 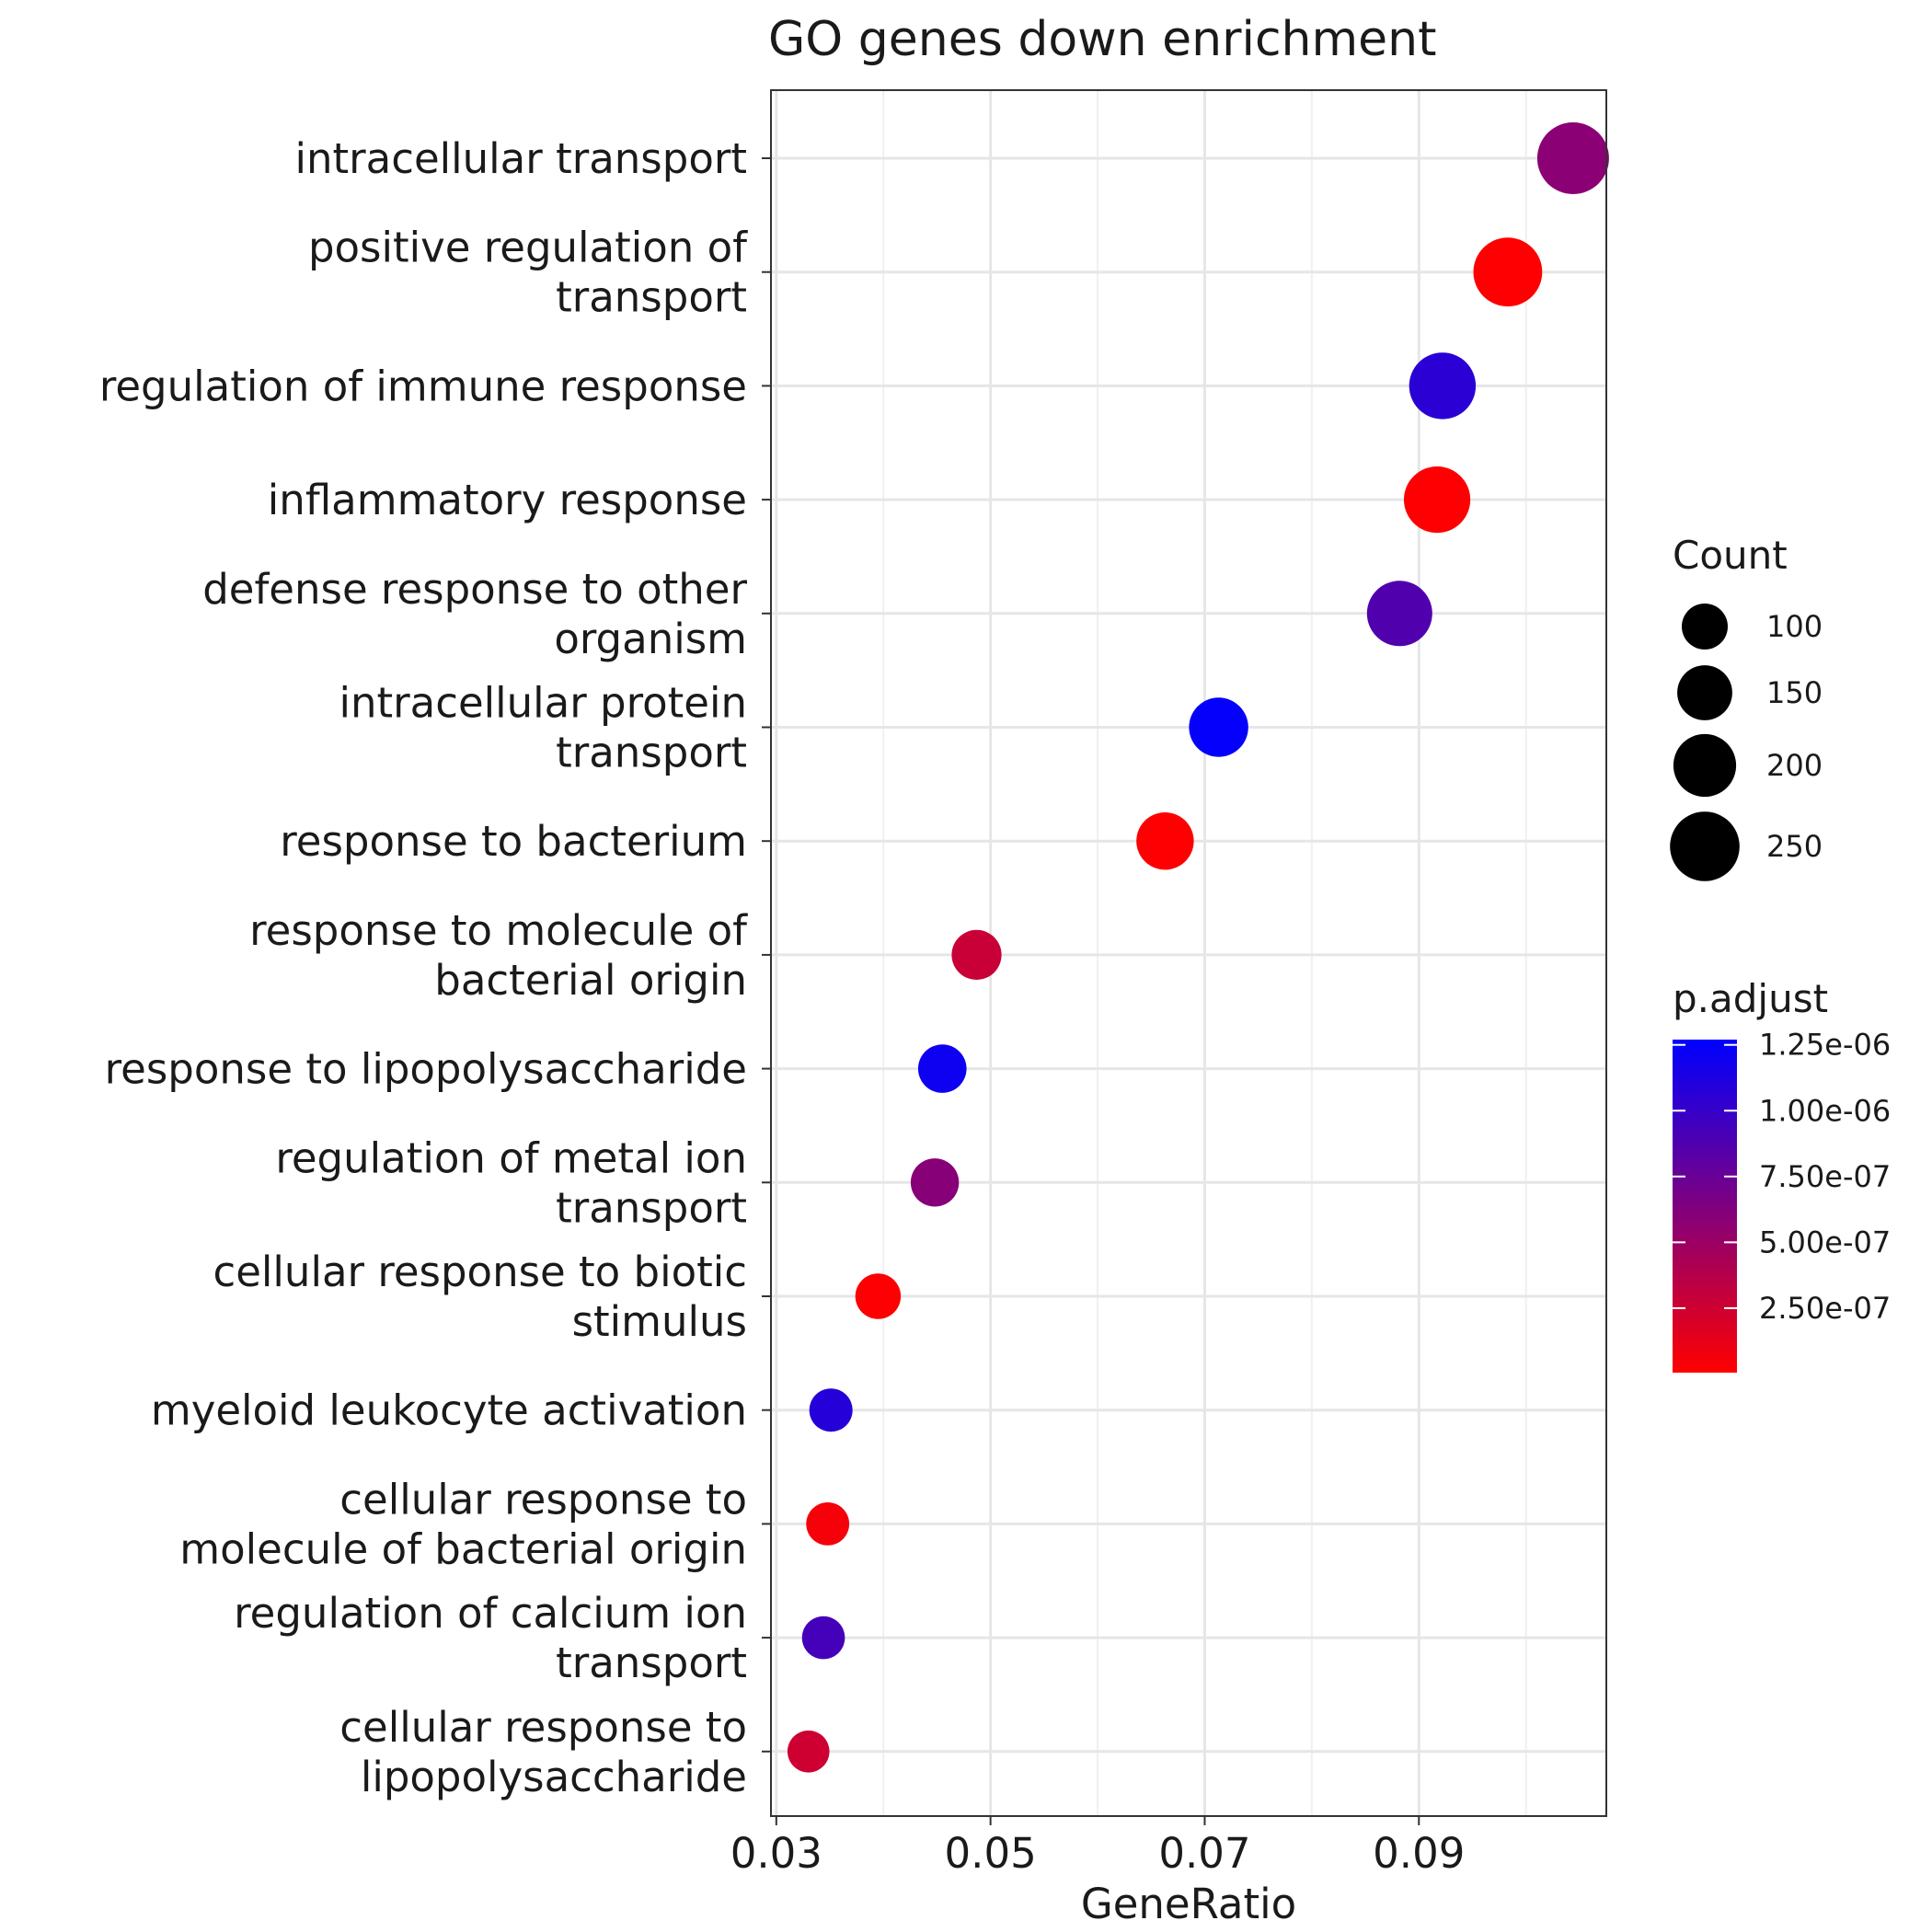 I want to click on y-tick-label-line: myeloid leukocyte activation, so click(x=449, y=1410).